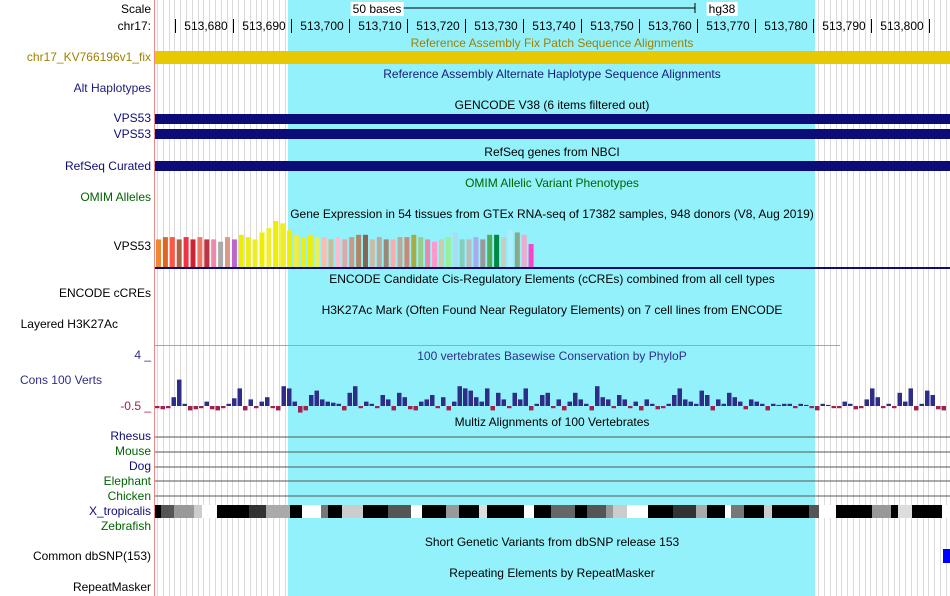  What do you see at coordinates (88, 57) in the screenshot?
I see `fix-patch-track-label: chr17_KV766196v1_fix` at bounding box center [88, 57].